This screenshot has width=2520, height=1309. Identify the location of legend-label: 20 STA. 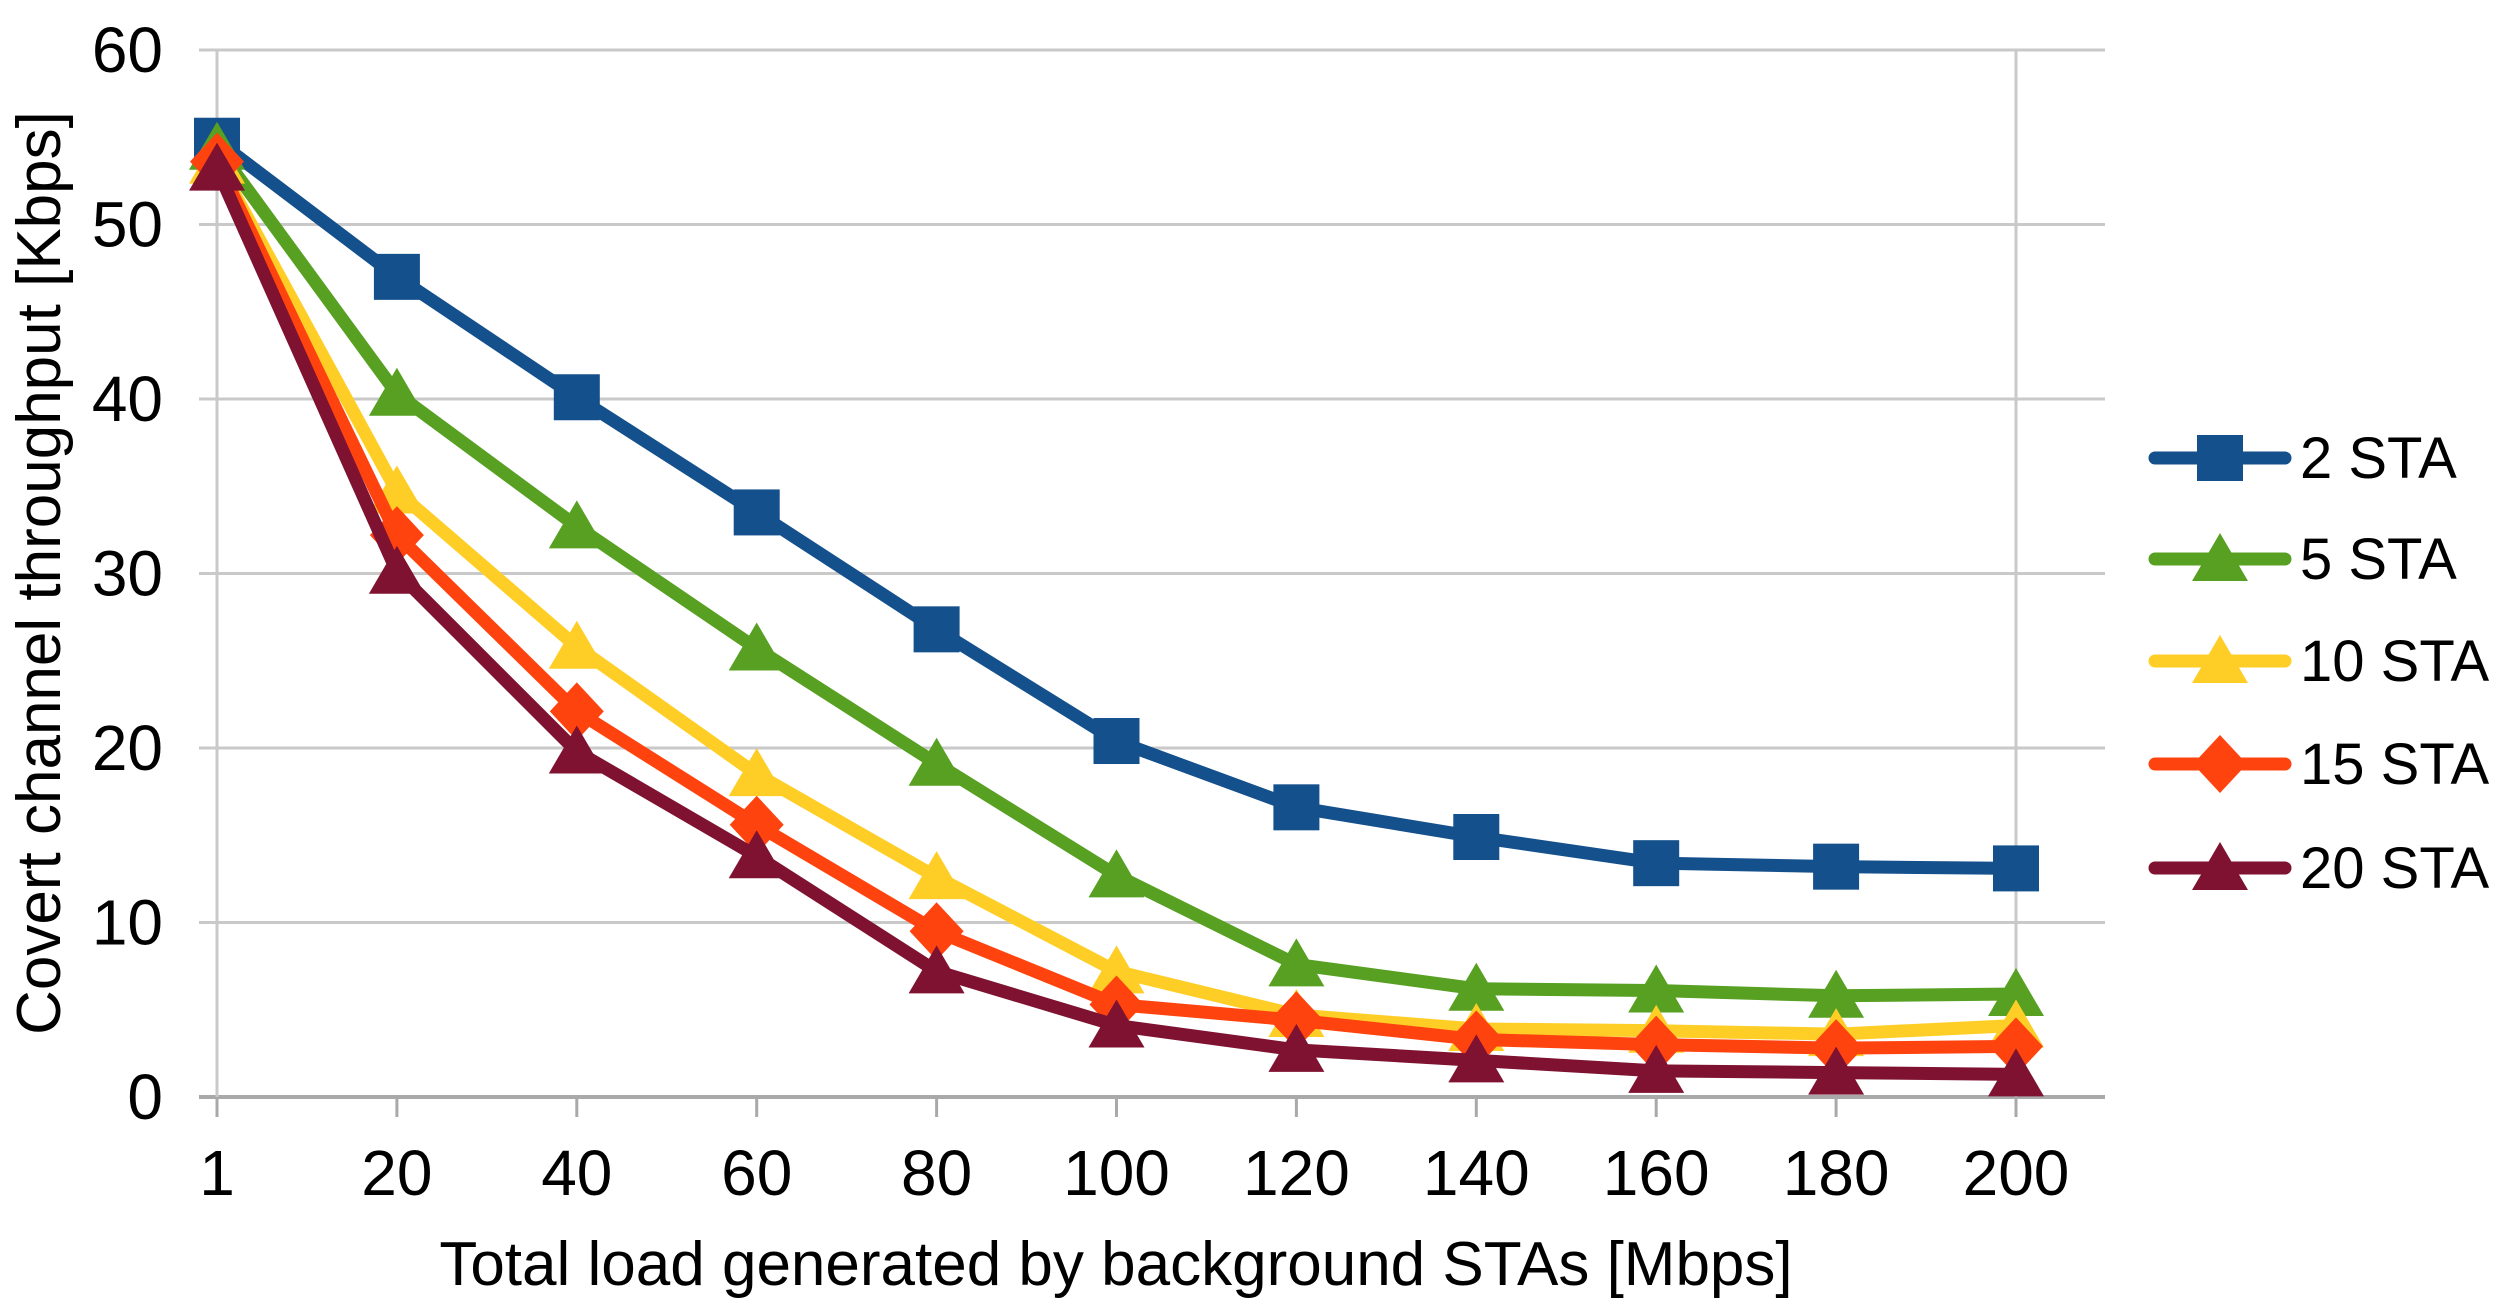
(2394, 868).